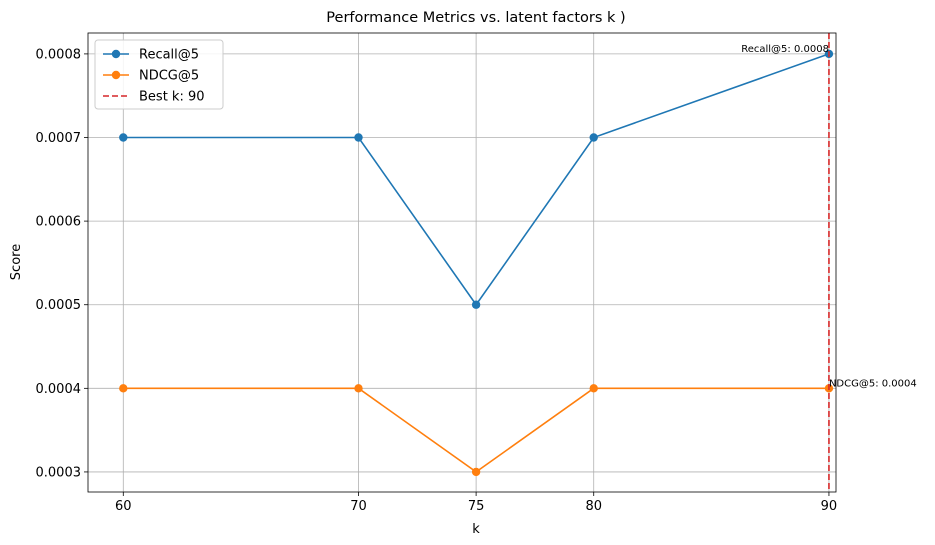  I want to click on x-ticks: 60 70 75 80 90, so click(476, 503).